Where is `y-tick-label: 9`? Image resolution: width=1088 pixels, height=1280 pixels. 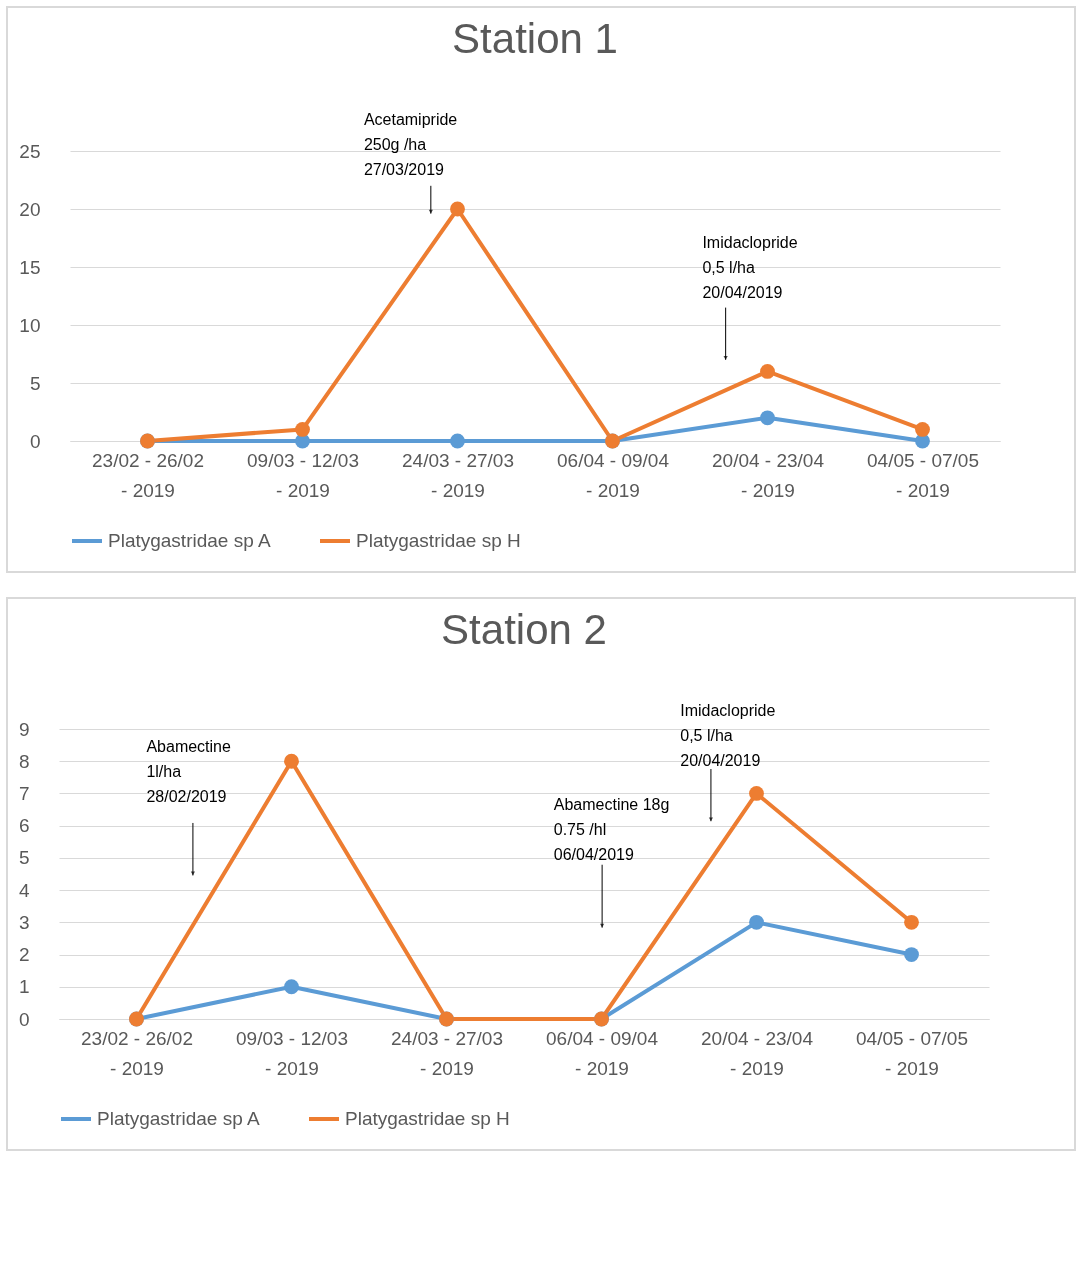 y-tick-label: 9 is located at coordinates (24, 729).